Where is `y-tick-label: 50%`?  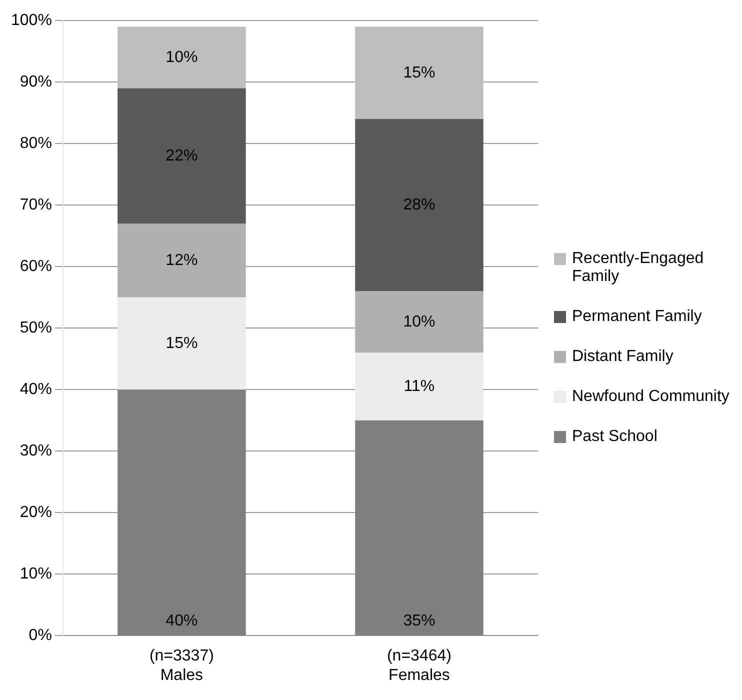 y-tick-label: 50% is located at coordinates (36, 328).